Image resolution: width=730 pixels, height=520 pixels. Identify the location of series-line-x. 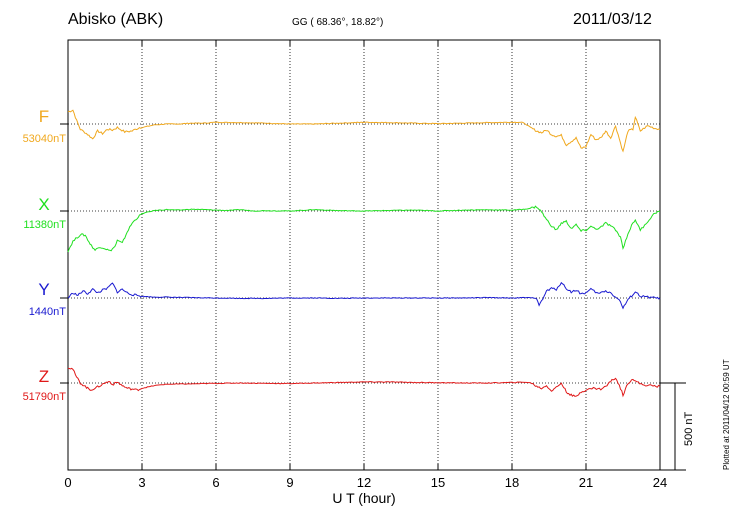
(364, 229).